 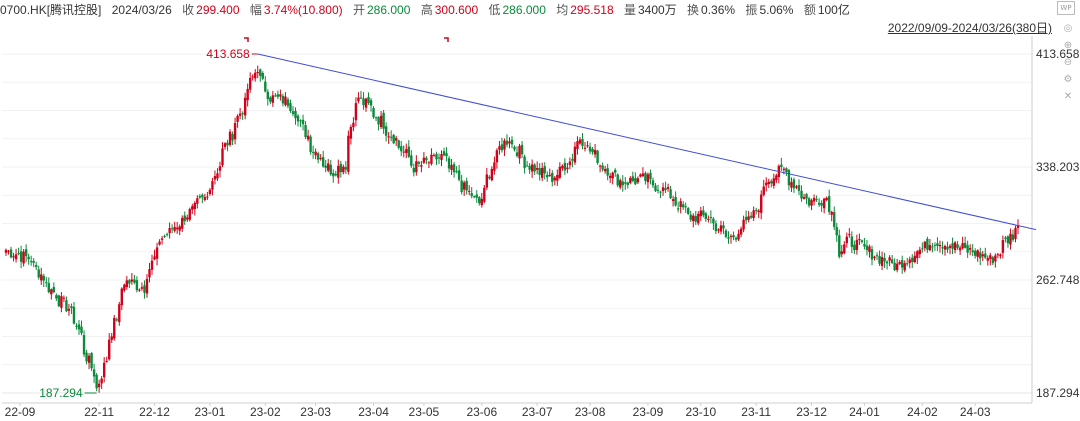 I want to click on date-range: 2022/09/09-2024/03/26(380日), so click(x=969, y=28).